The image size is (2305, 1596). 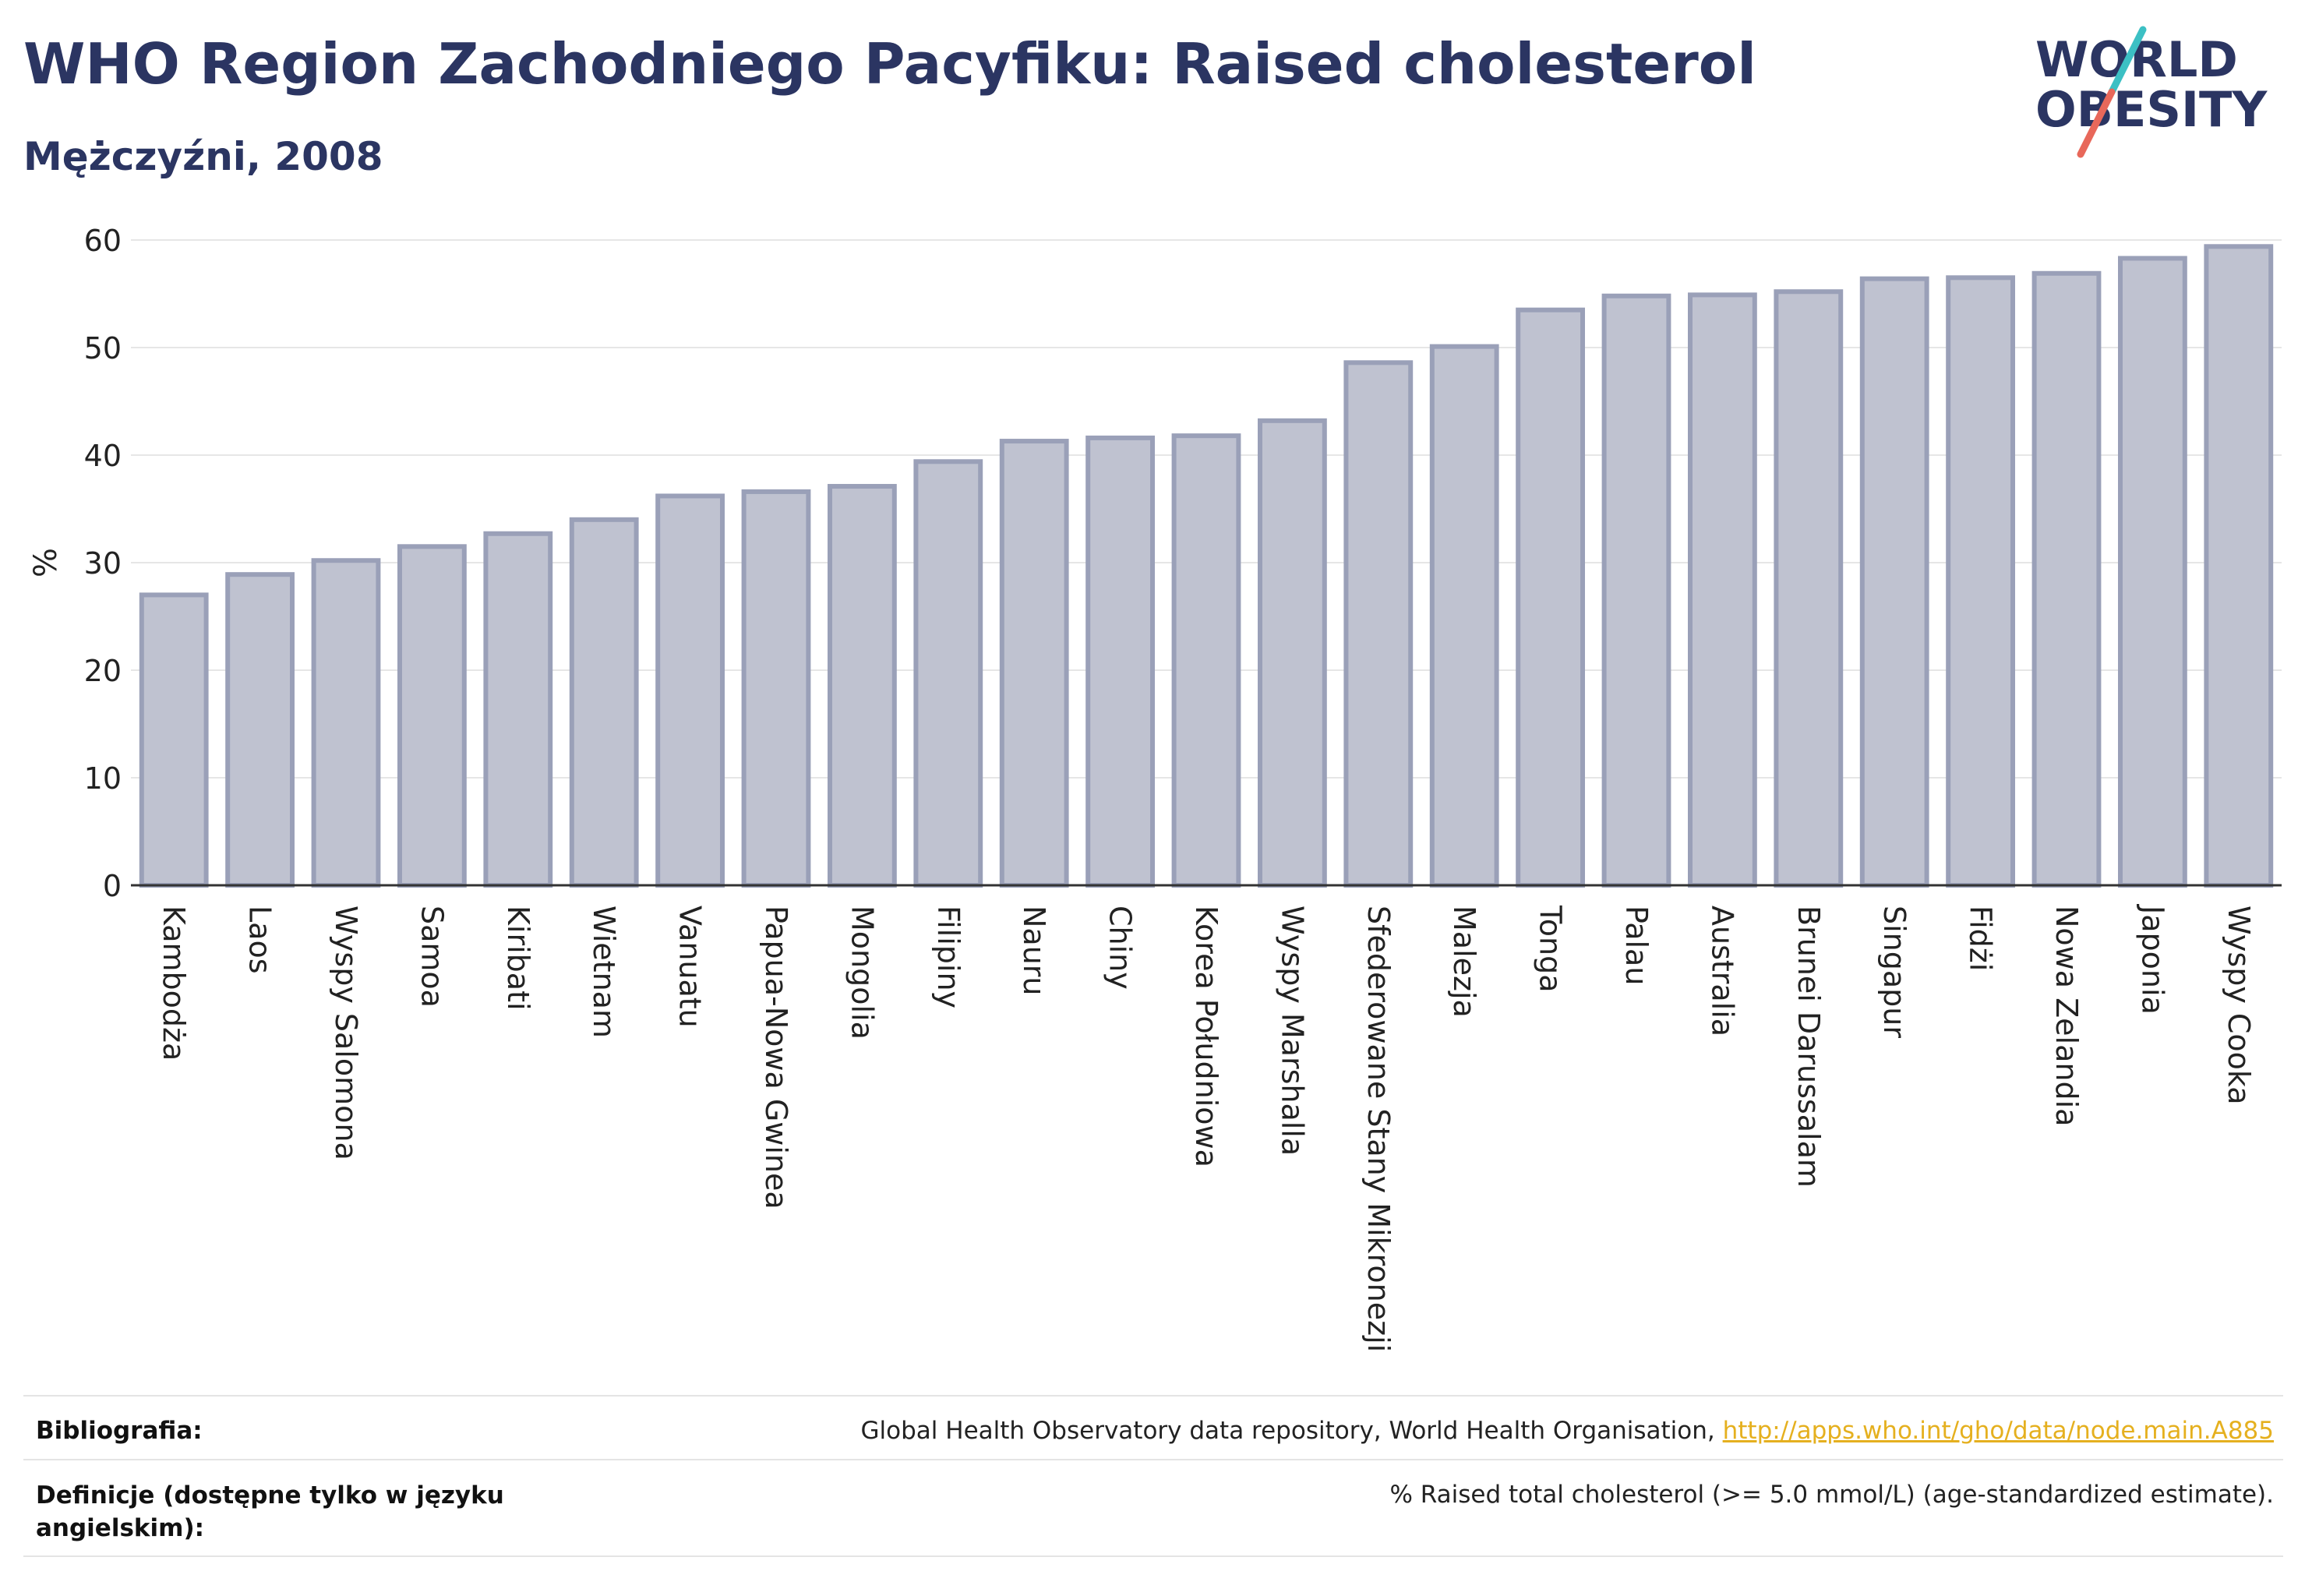 What do you see at coordinates (103, 671) in the screenshot?
I see `y-tick-label: 20` at bounding box center [103, 671].